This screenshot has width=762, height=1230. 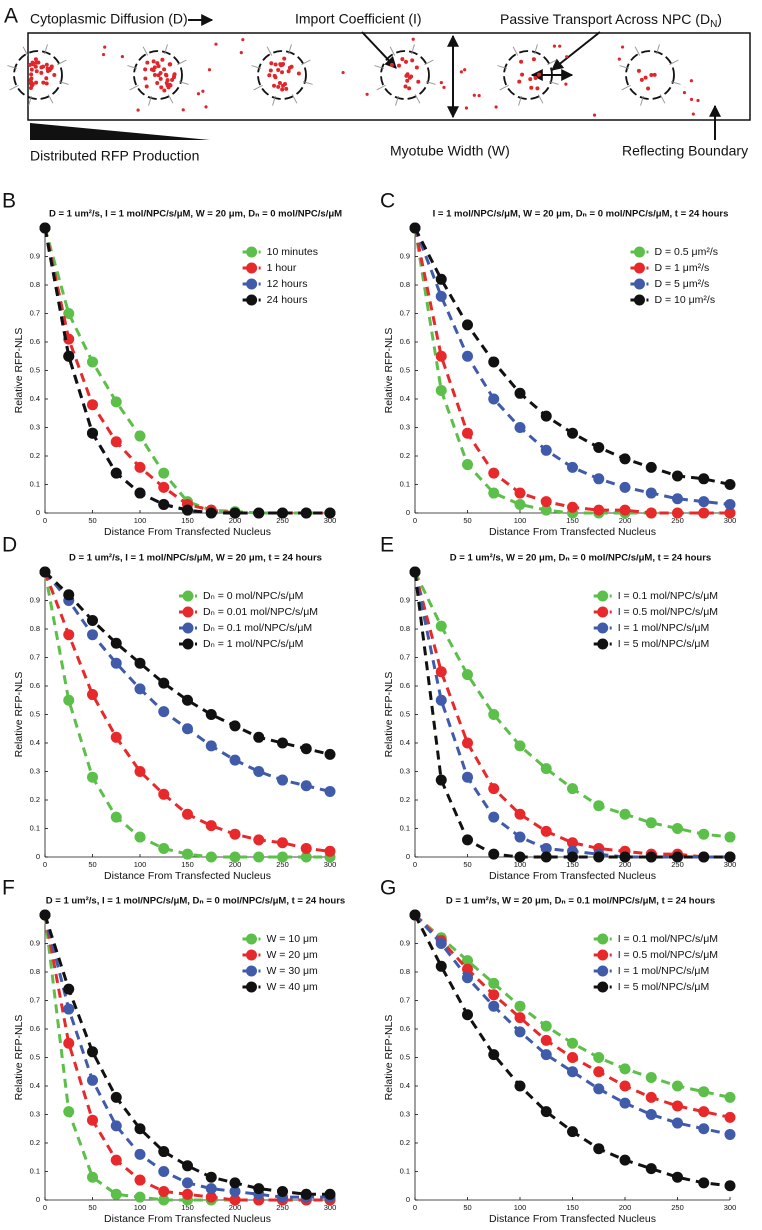 I want to click on legend-label: I = 5 mol/NPC/s/μM, so click(x=664, y=987).